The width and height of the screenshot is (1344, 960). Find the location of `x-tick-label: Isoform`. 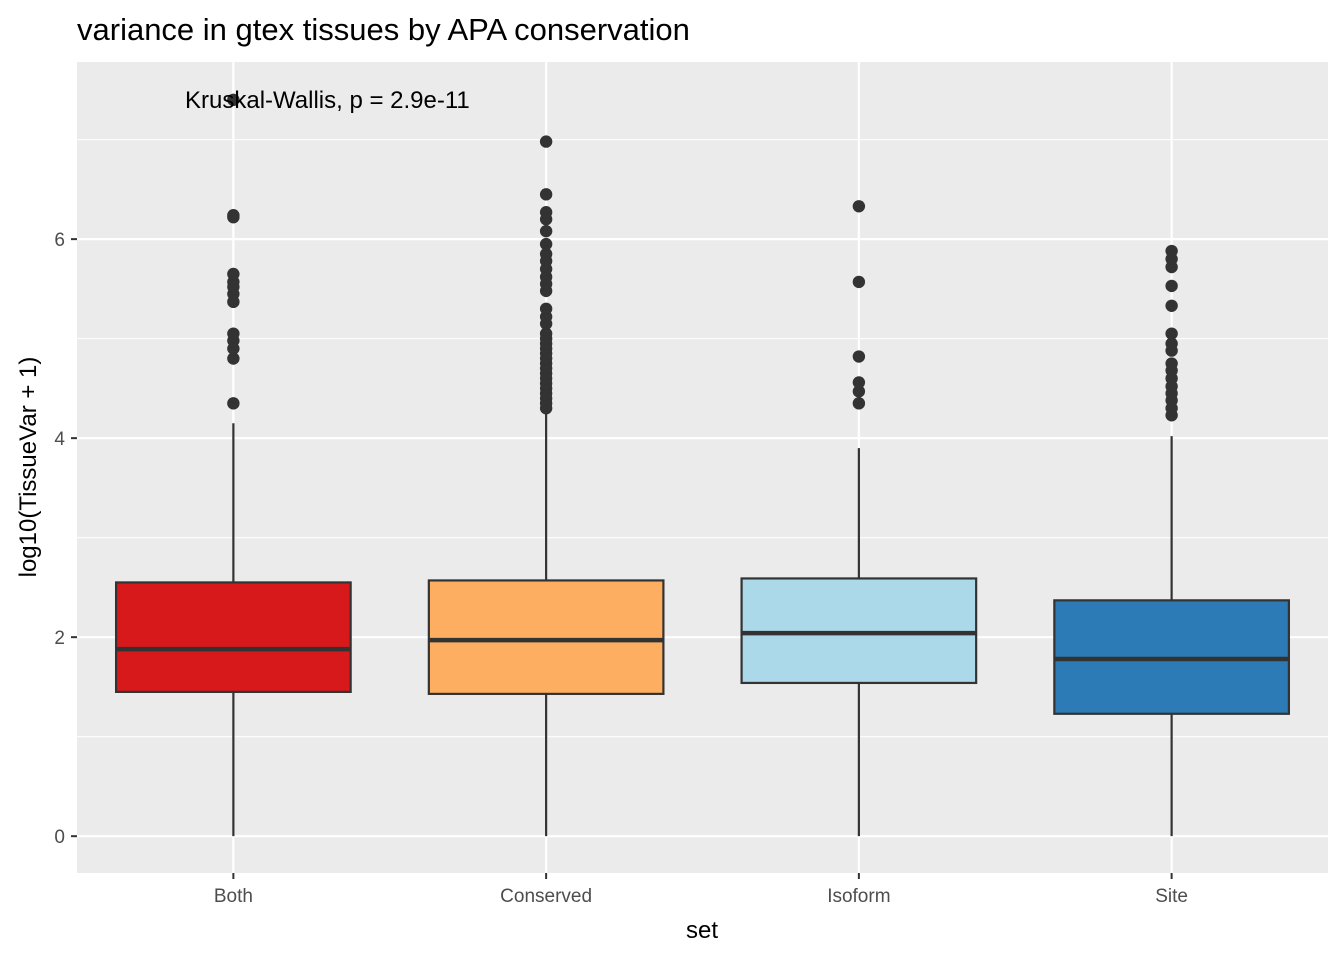

x-tick-label: Isoform is located at coordinates (858, 896).